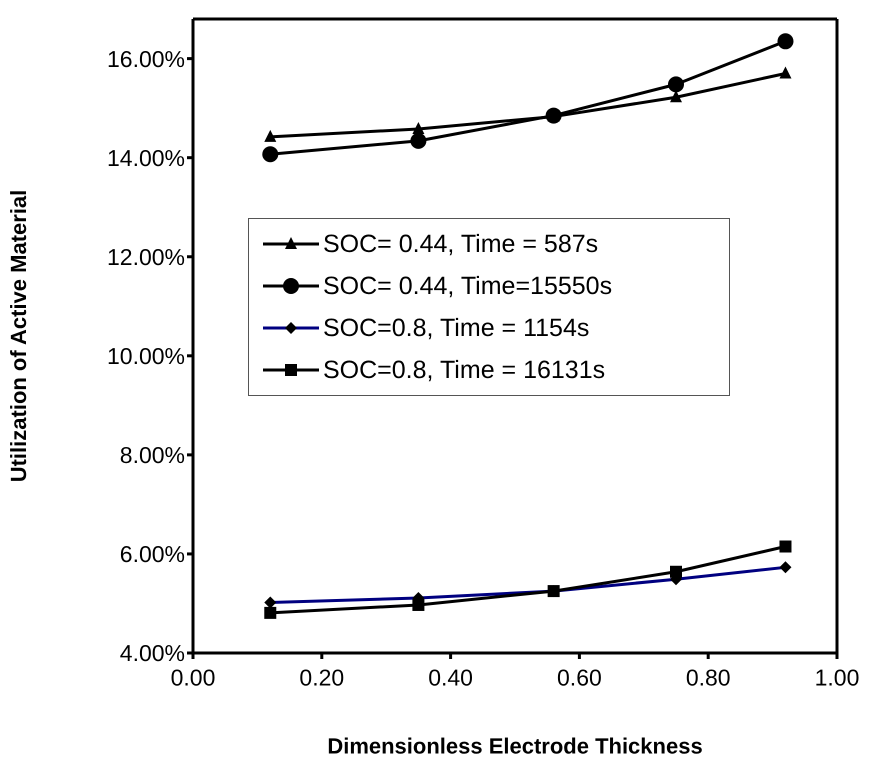 The image size is (883, 765). I want to click on y-axis-title: Utilization of Active Material, so click(18, 336).